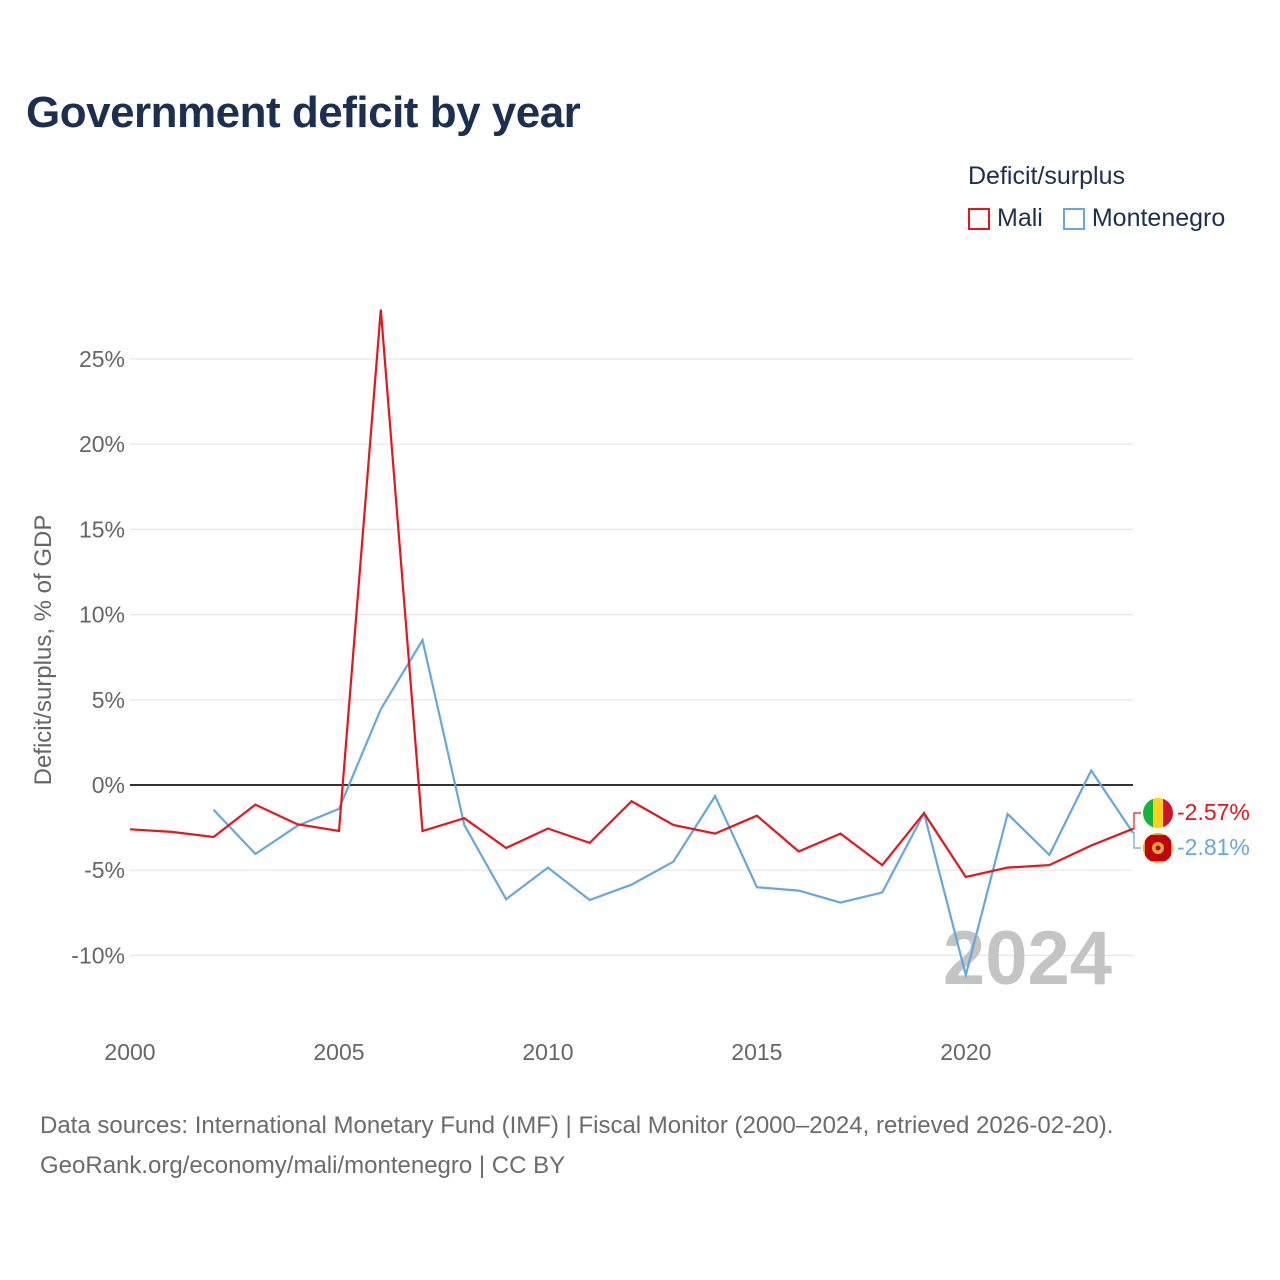 Image resolution: width=1280 pixels, height=1280 pixels. I want to click on chart-title: Government deficit by year, so click(303, 112).